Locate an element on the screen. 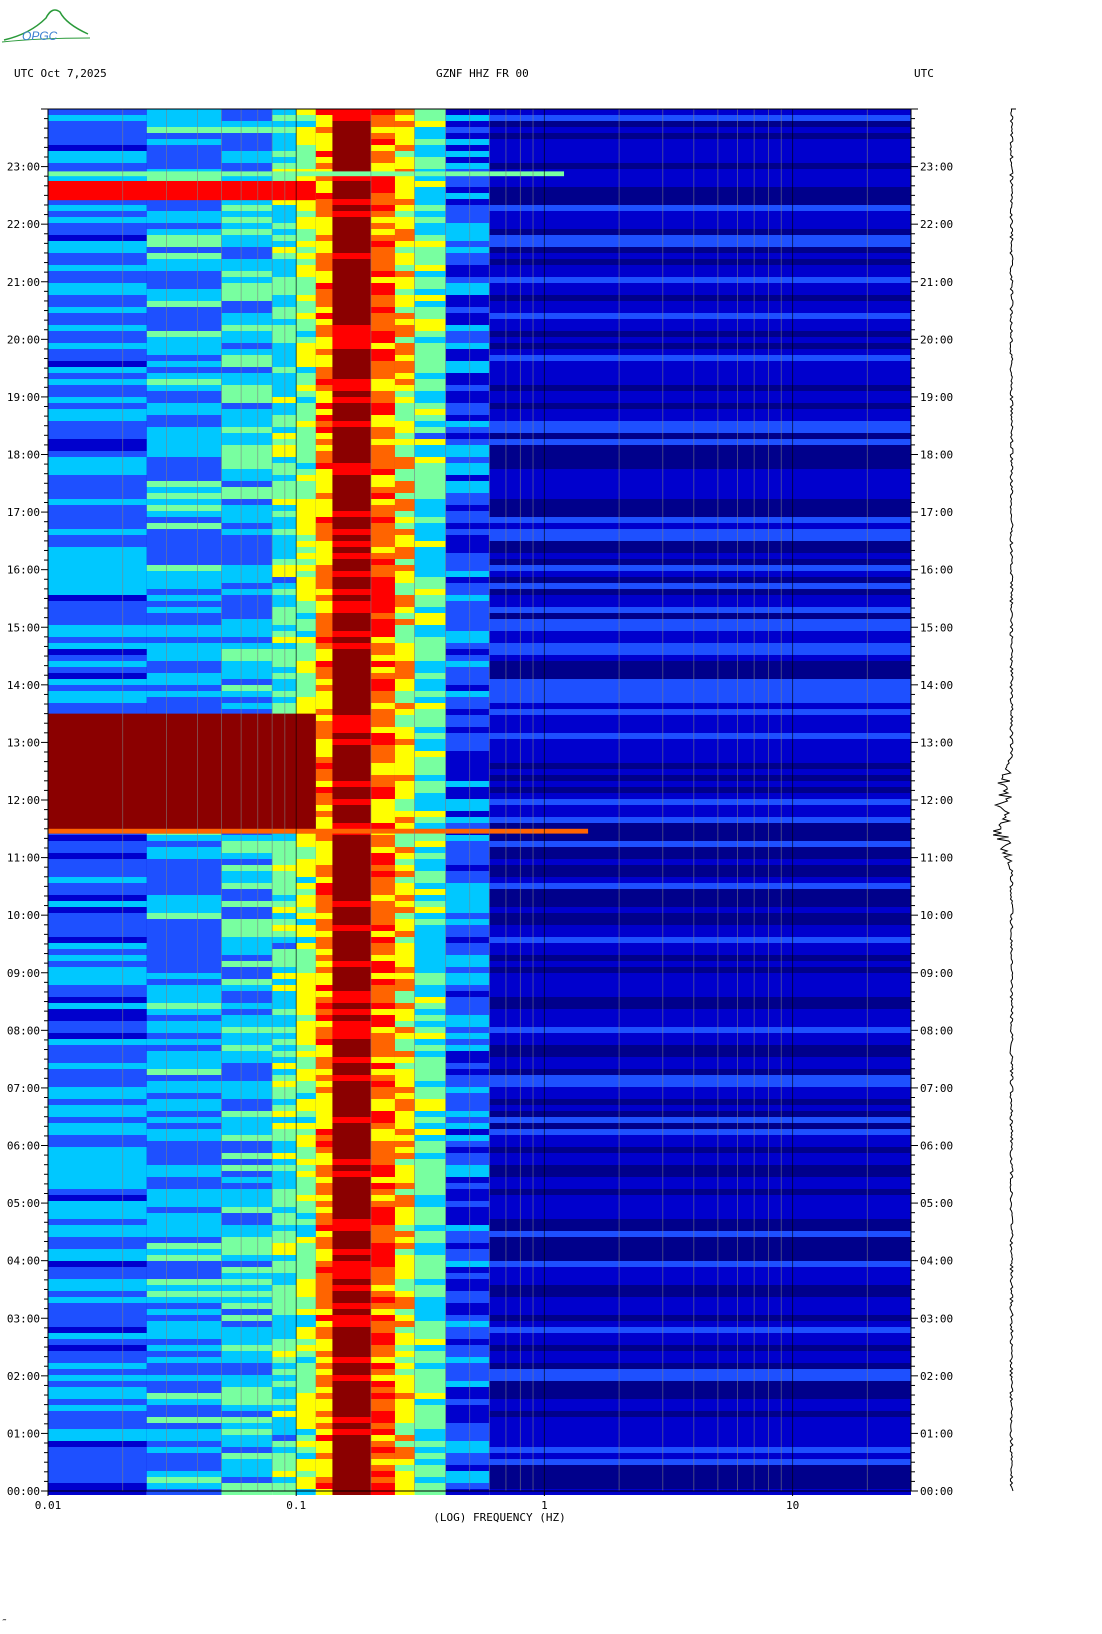 This screenshot has height=1634, width=1102. y-tick-label-left: 21:00 is located at coordinates (23, 282).